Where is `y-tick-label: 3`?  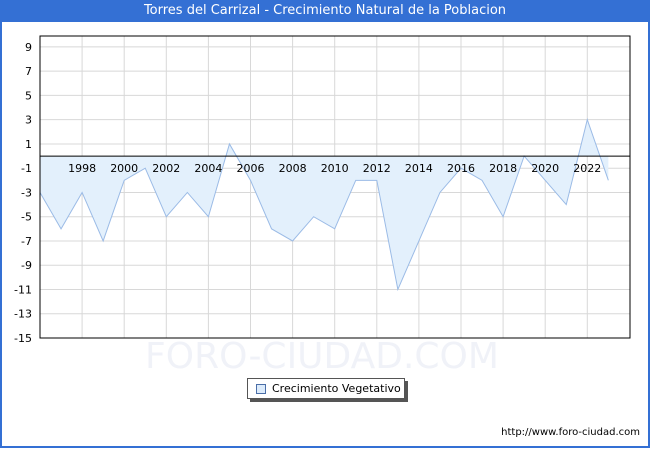
y-tick-label: 3 is located at coordinates (28, 120).